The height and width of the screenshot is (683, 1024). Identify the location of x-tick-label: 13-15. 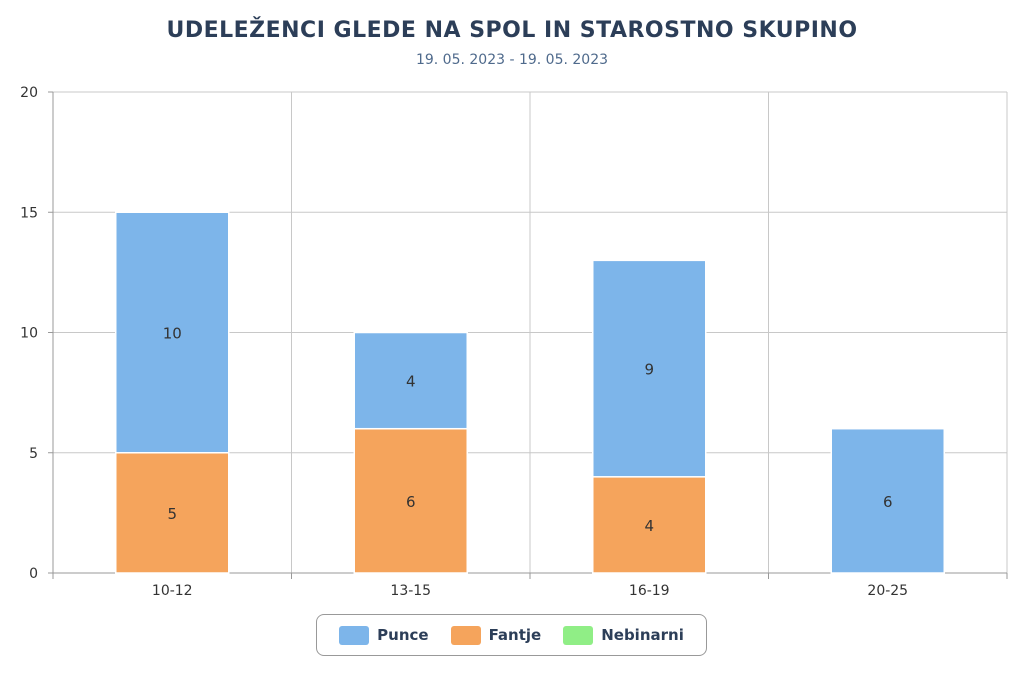
(410, 591).